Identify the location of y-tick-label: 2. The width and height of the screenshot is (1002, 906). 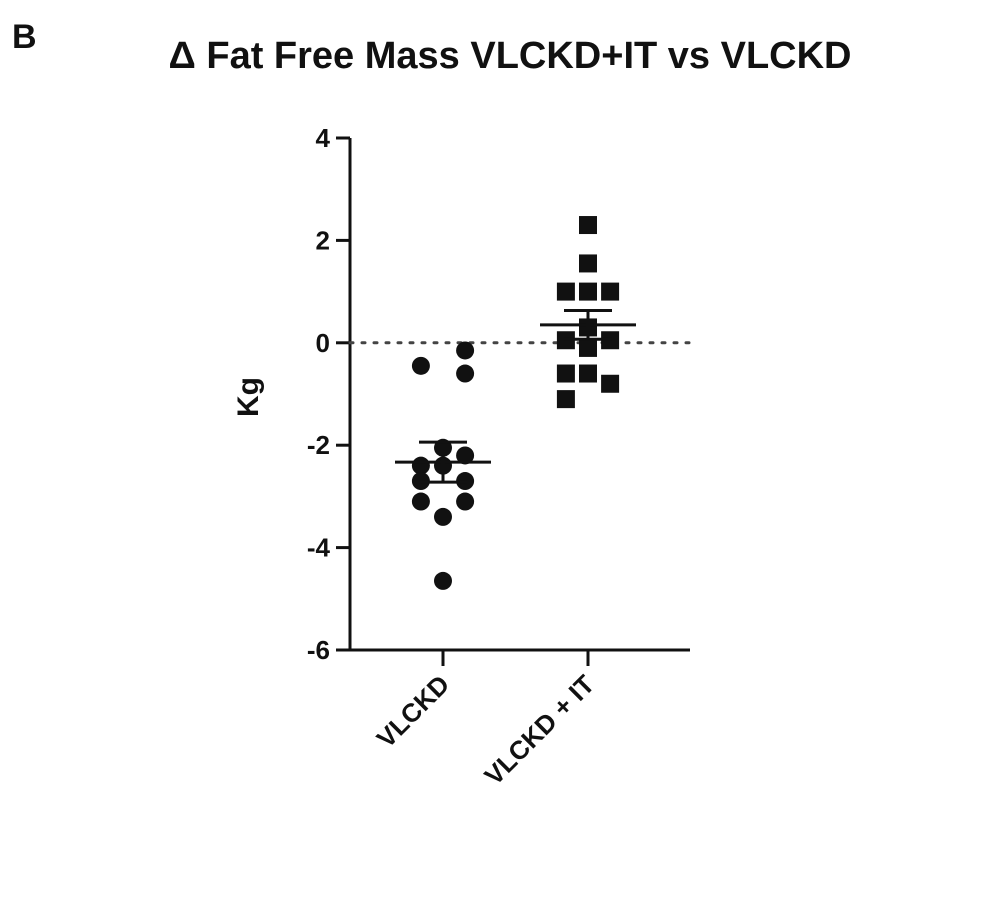
(323, 240).